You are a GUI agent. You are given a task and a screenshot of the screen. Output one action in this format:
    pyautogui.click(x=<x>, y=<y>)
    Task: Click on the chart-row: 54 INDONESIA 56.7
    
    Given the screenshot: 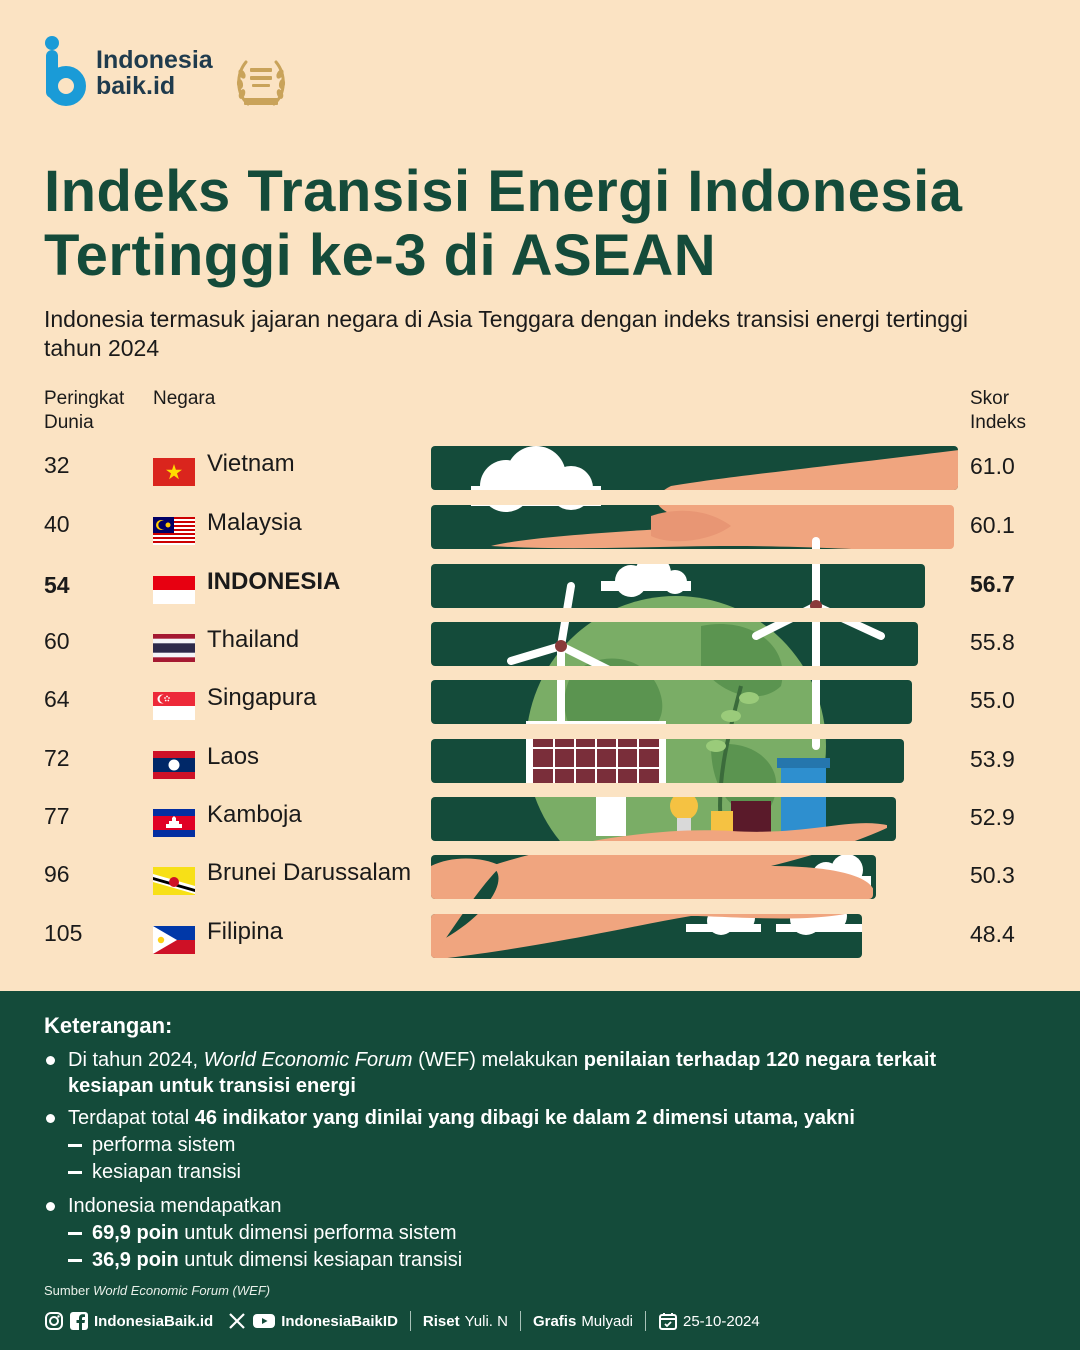 What is the action you would take?
    pyautogui.click(x=540, y=593)
    